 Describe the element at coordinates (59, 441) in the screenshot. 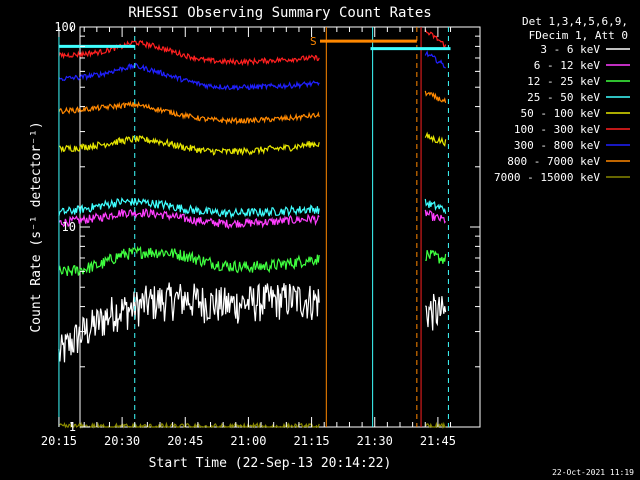

I see `x-tick-label: 20:15` at that location.